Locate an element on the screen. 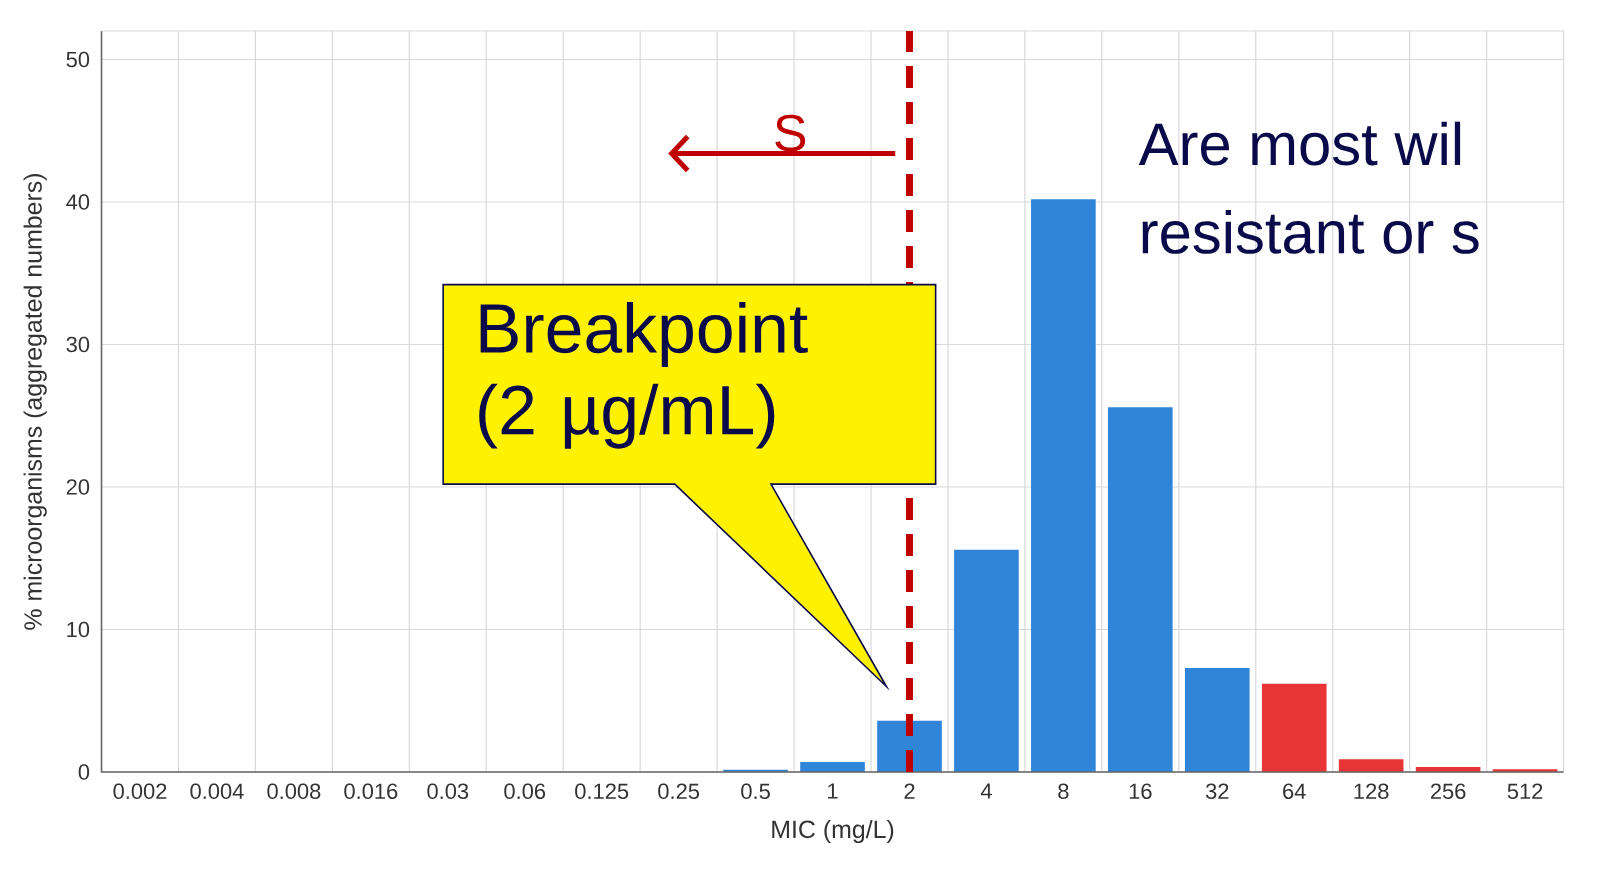 Image resolution: width=1609 pixels, height=885 pixels. y-axis-title: % microorganisms (aggregated numbers) is located at coordinates (35, 402).